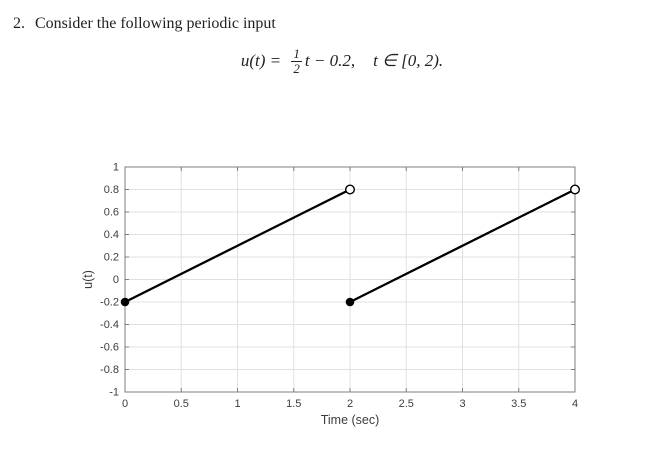 Image resolution: width=658 pixels, height=449 pixels. Describe the element at coordinates (111, 190) in the screenshot. I see `svg-text: 0.8` at that location.